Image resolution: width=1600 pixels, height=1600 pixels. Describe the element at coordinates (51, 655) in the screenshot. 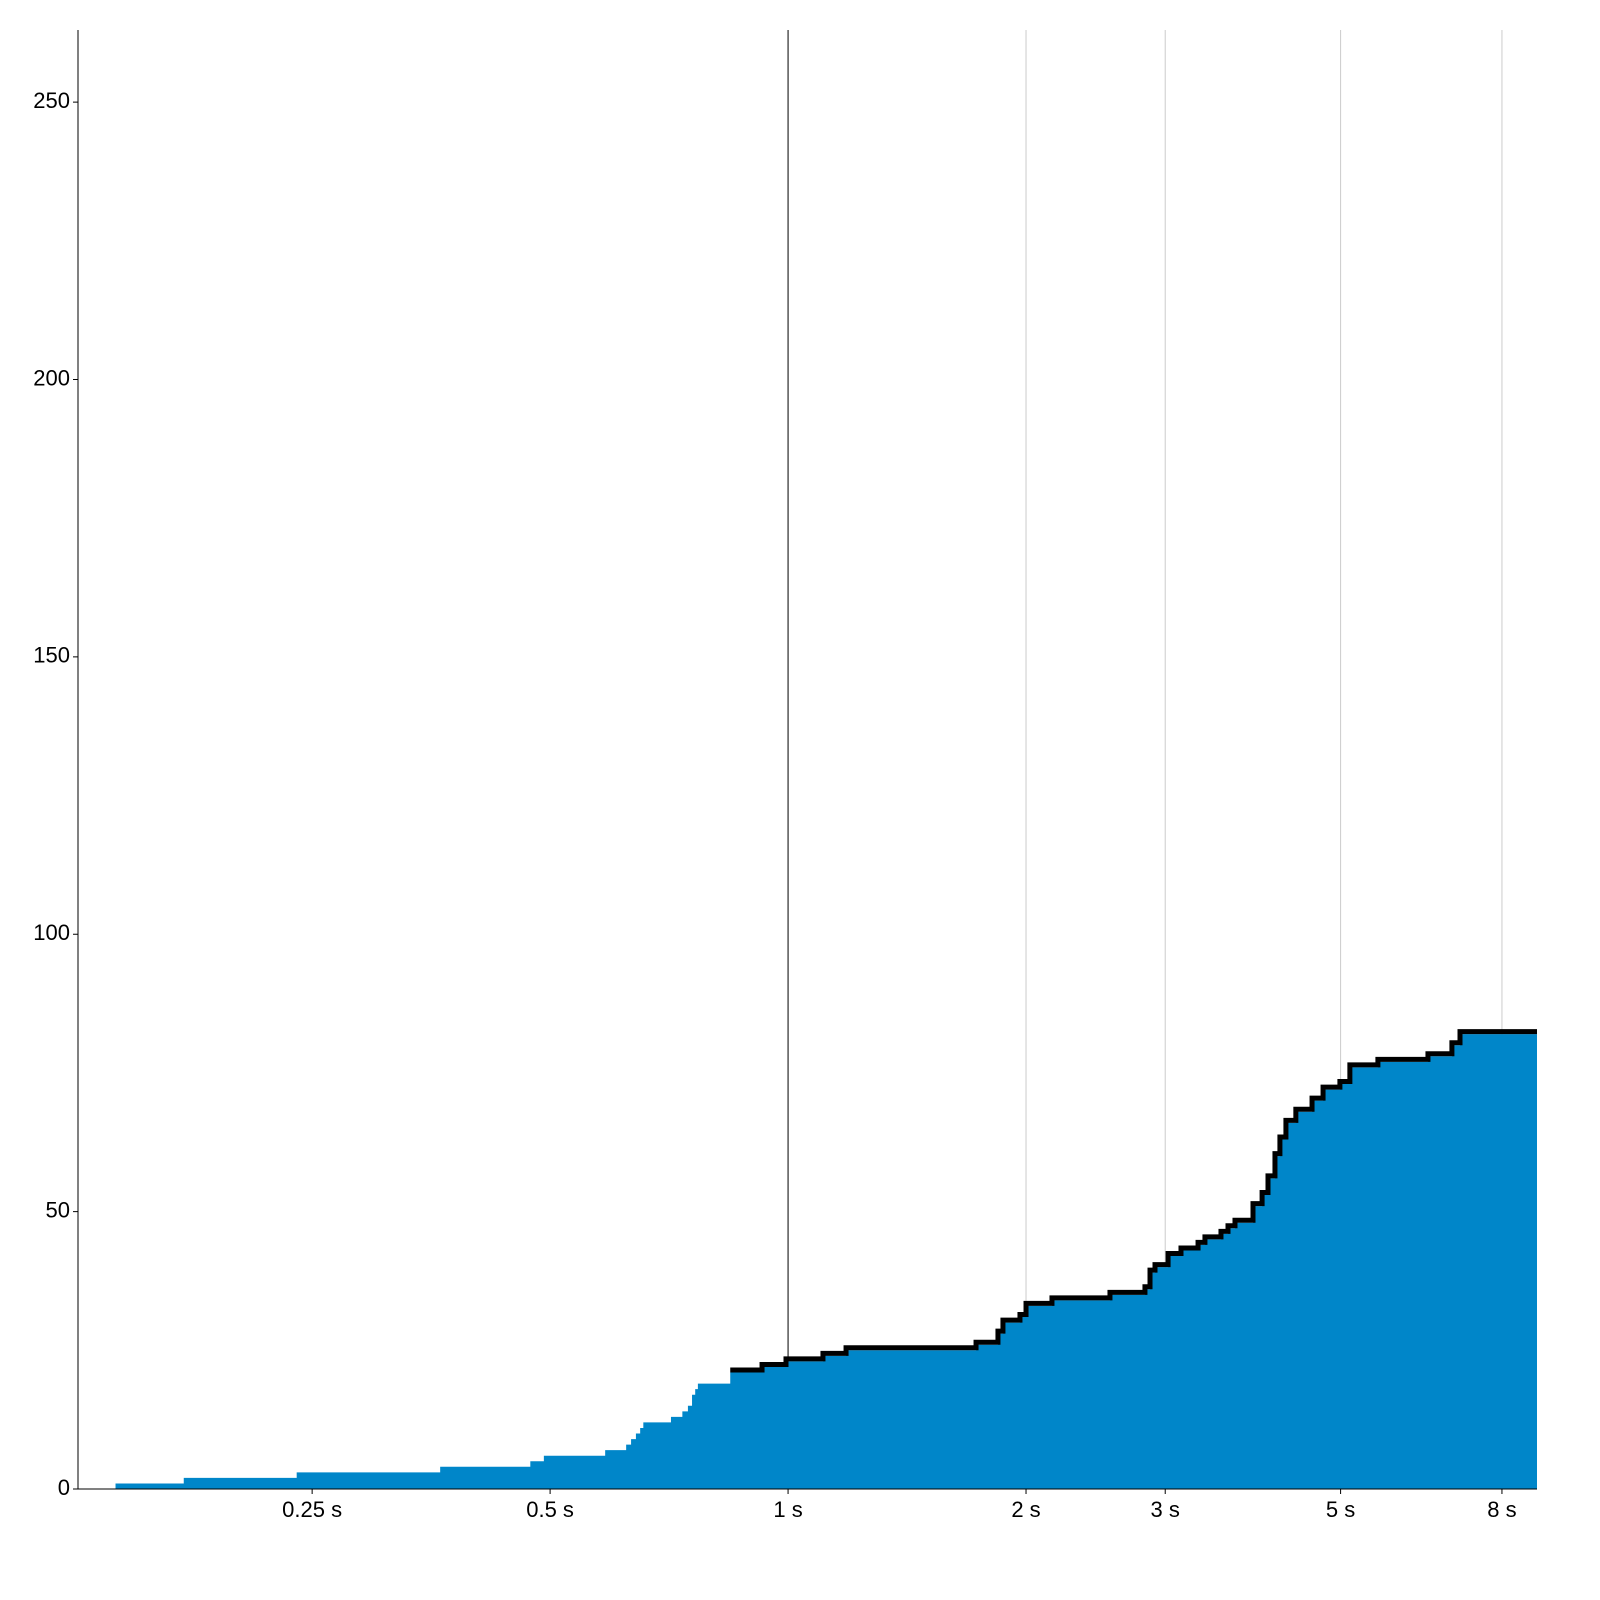

I see `y-tick-label: 150` at that location.